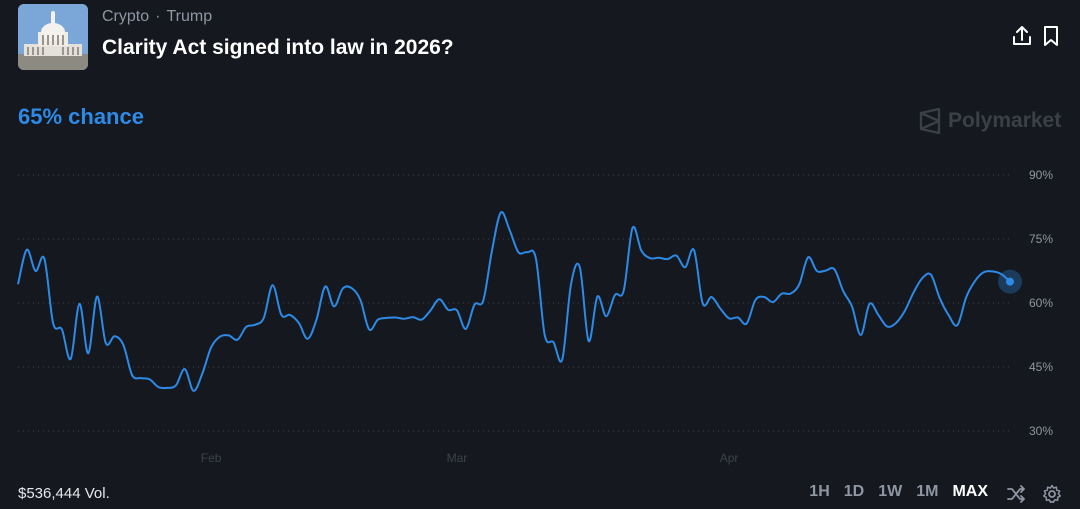  What do you see at coordinates (1010, 281) in the screenshot?
I see `current-point-marker` at bounding box center [1010, 281].